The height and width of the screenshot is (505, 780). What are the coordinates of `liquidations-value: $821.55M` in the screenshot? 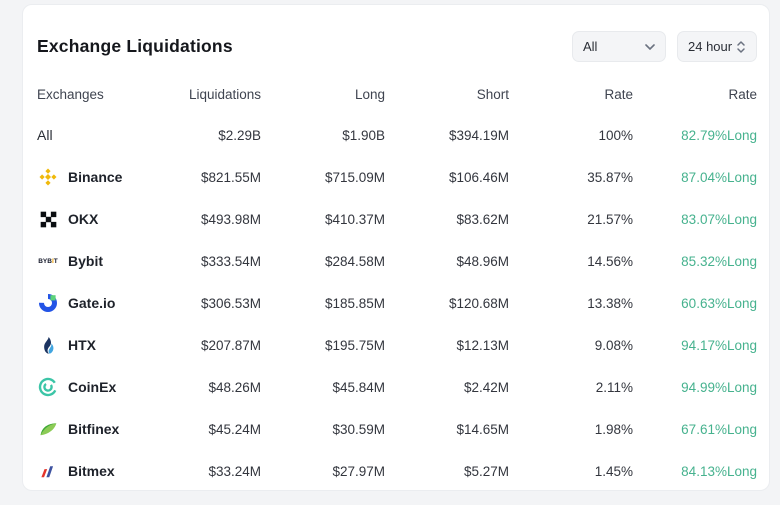 It's located at (230, 177).